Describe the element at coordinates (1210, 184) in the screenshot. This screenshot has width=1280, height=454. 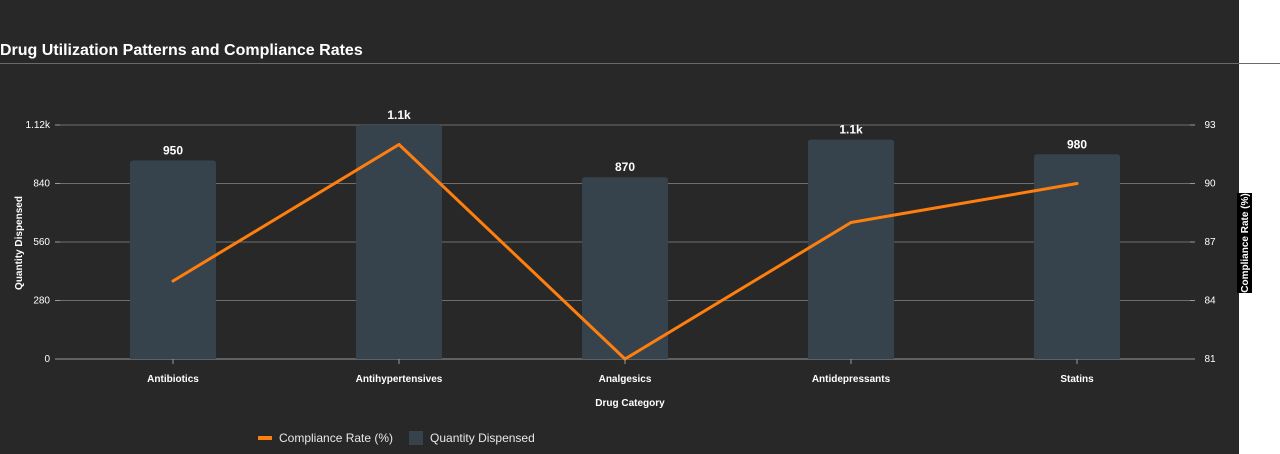
I see `right-tick-label: 90` at that location.